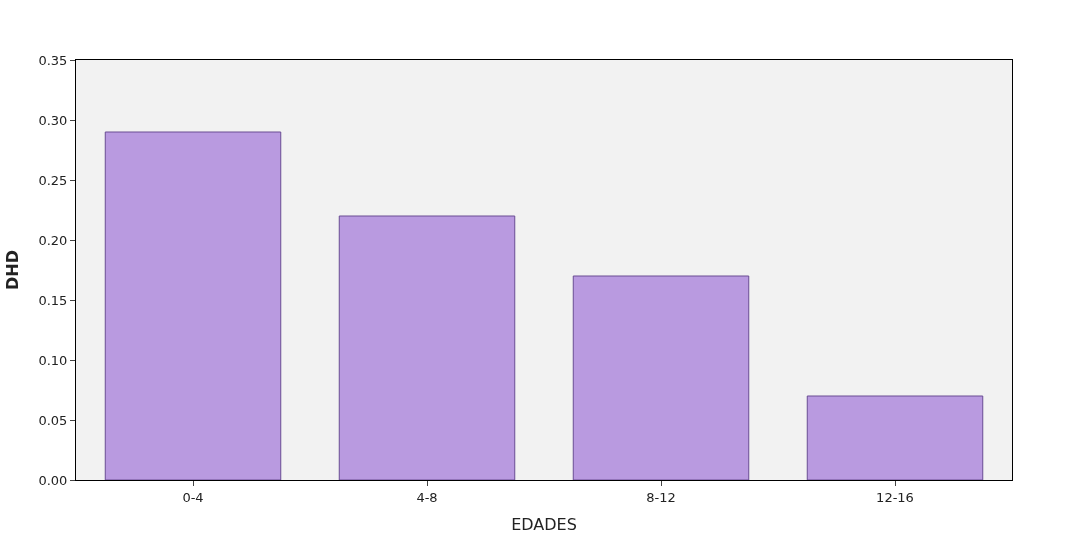 The width and height of the screenshot is (1072, 550). What do you see at coordinates (53, 480) in the screenshot?
I see `y-tick-label: 0.00` at bounding box center [53, 480].